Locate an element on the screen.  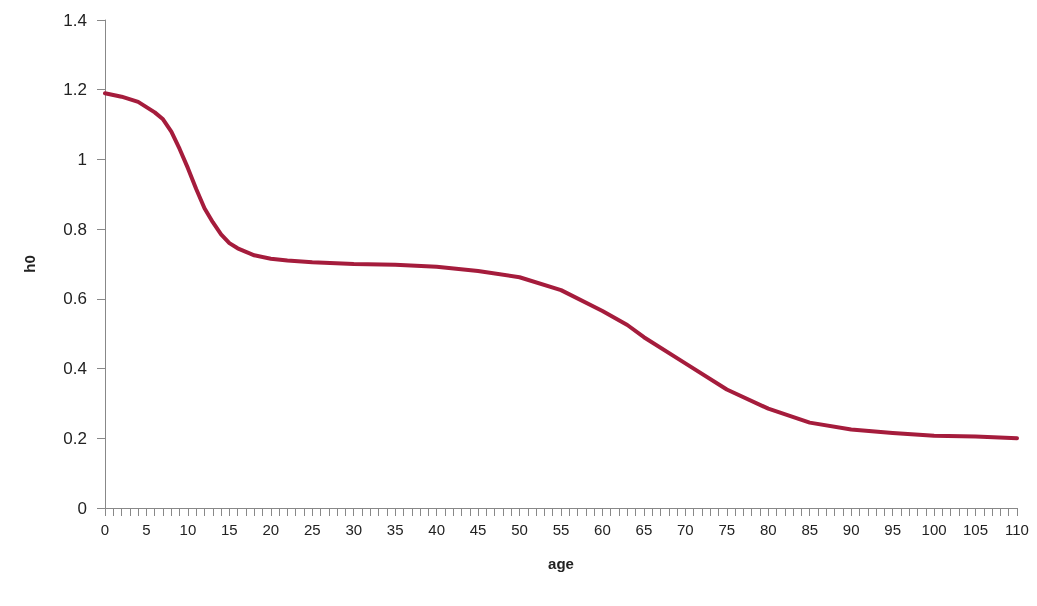
x-tick-label: 105 is located at coordinates (976, 529).